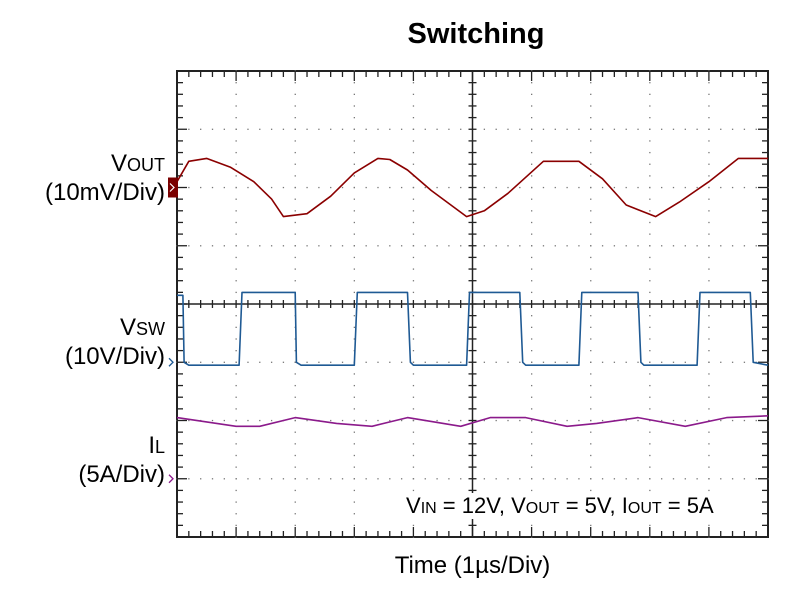 This screenshot has width=792, height=602. I want to click on ground-marker-arrow-icon, so click(172, 187).